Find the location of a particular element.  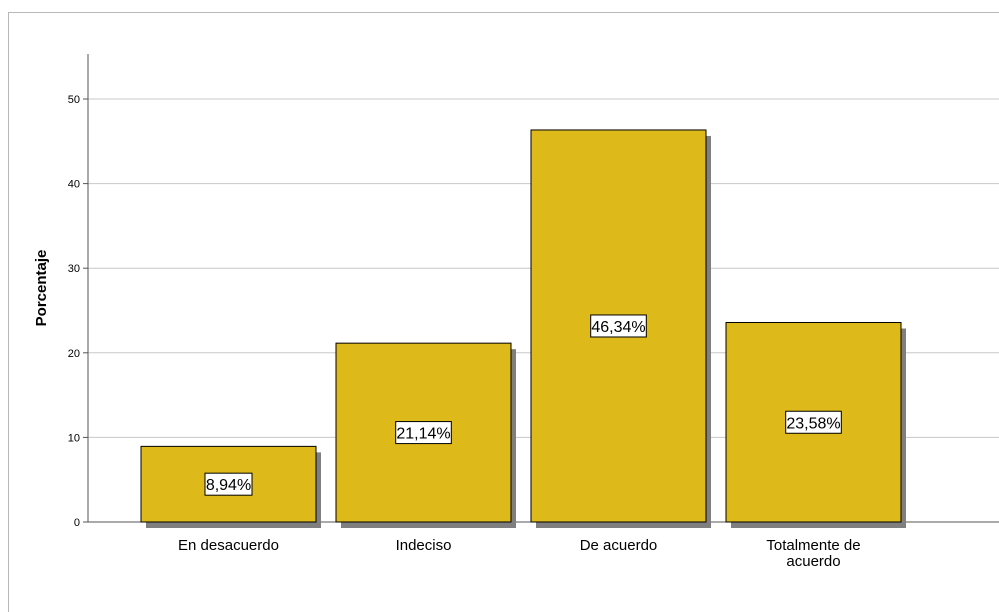

x-tick-label: De acuerdo is located at coordinates (619, 545).